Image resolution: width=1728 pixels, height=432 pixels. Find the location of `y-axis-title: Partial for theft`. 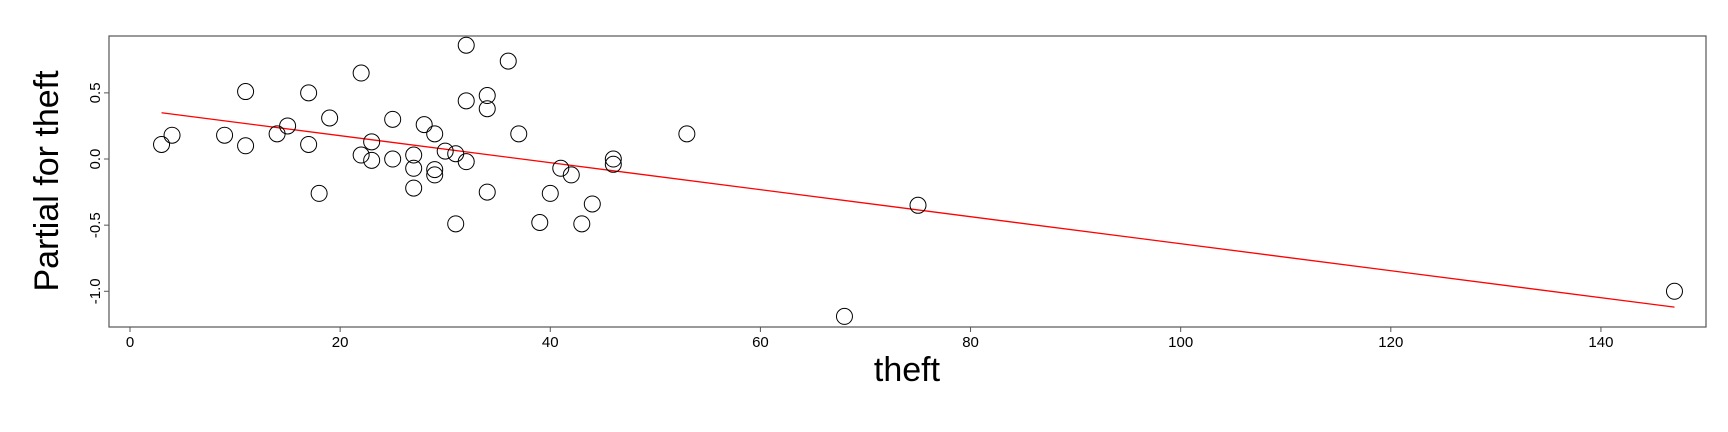

y-axis-title: Partial for theft is located at coordinates (47, 181).